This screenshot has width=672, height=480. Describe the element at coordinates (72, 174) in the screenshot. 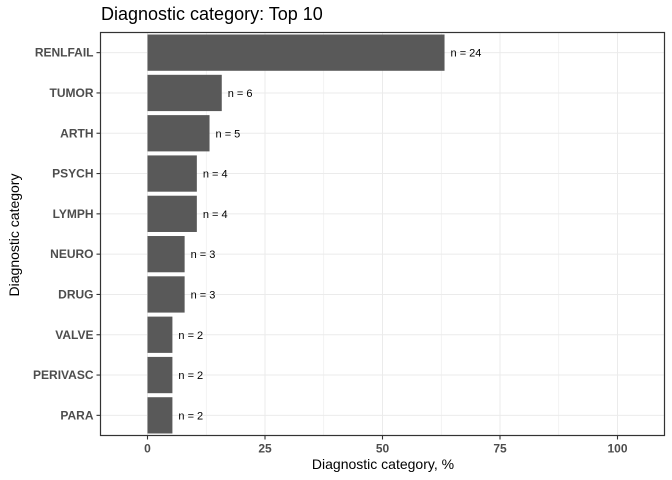

I see `y-tick-label: PSYCH` at that location.